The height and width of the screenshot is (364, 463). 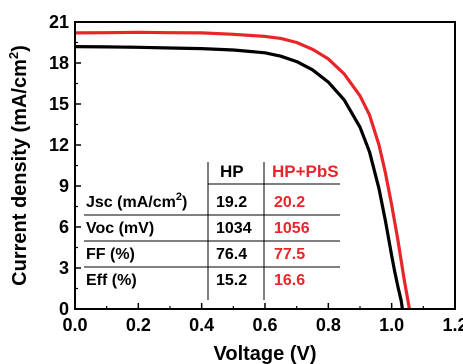 I want to click on table-header-hp-pbs: HP+PbS, so click(x=305, y=171).